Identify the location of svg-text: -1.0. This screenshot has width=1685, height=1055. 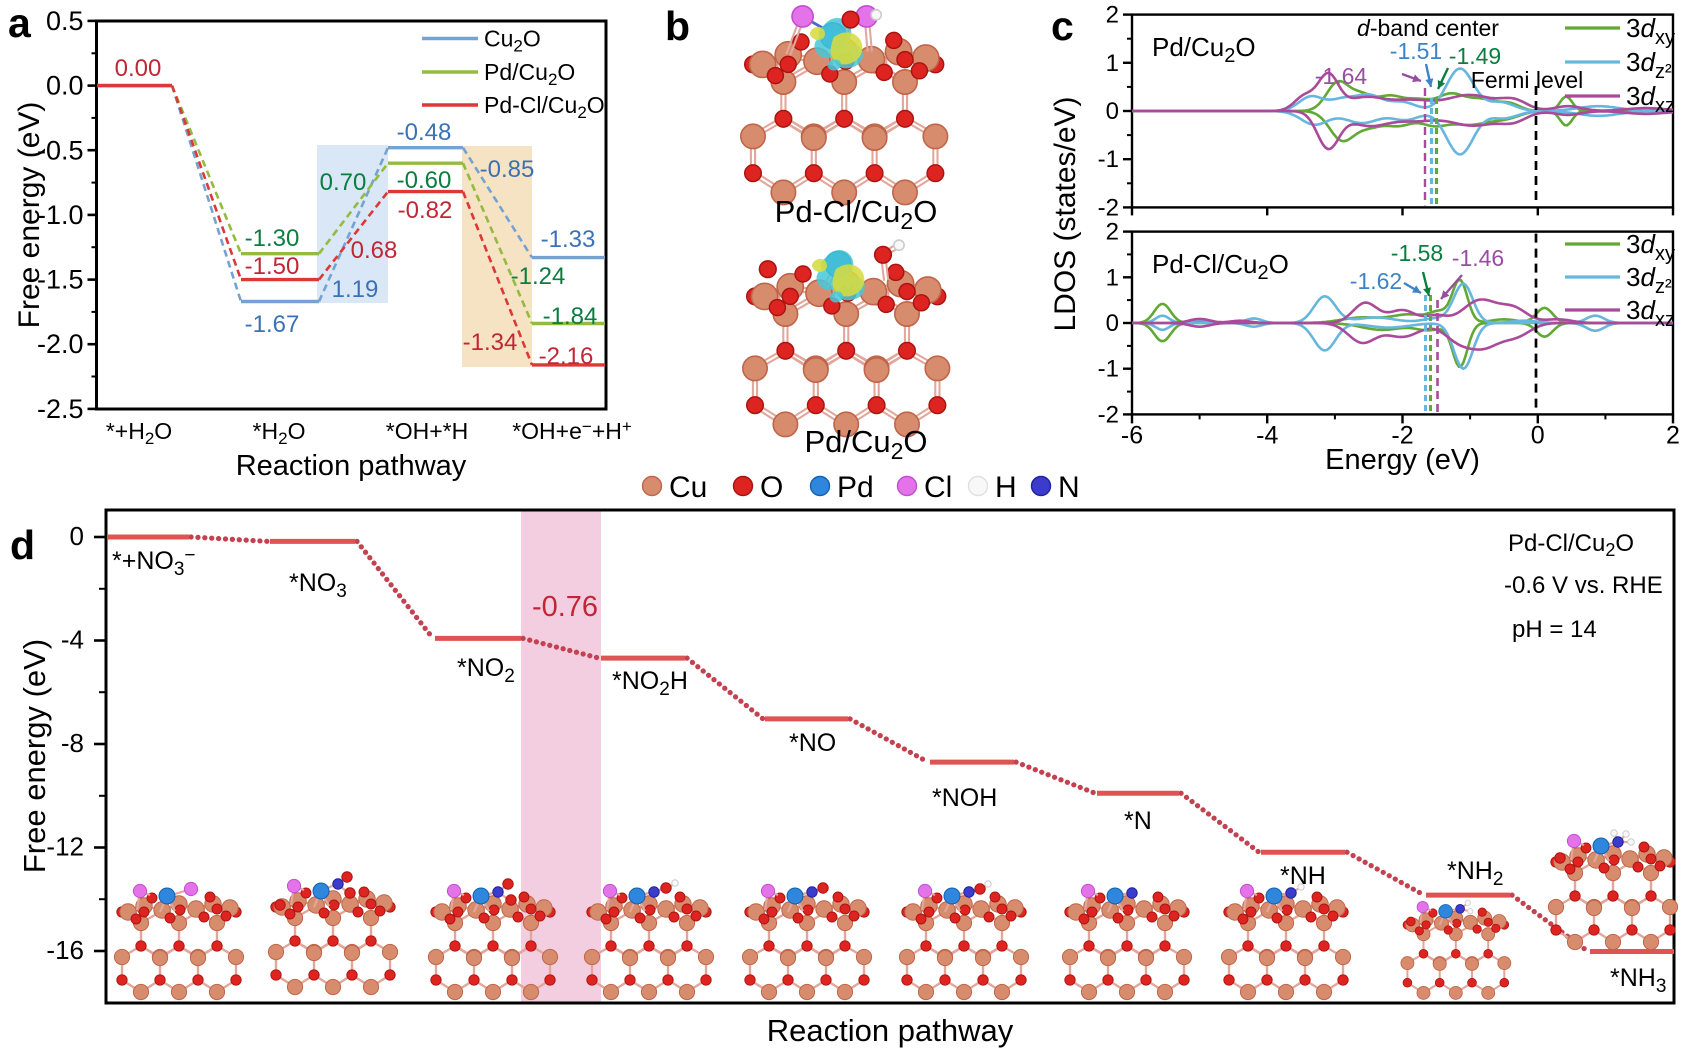
(60, 215).